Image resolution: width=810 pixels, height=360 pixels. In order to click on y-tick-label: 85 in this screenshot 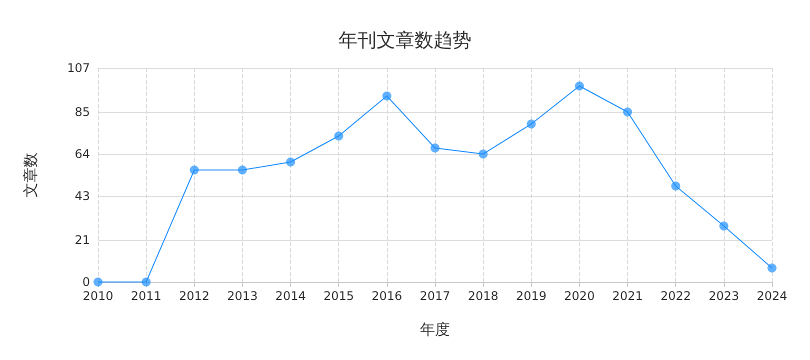, I will do `click(82, 112)`.